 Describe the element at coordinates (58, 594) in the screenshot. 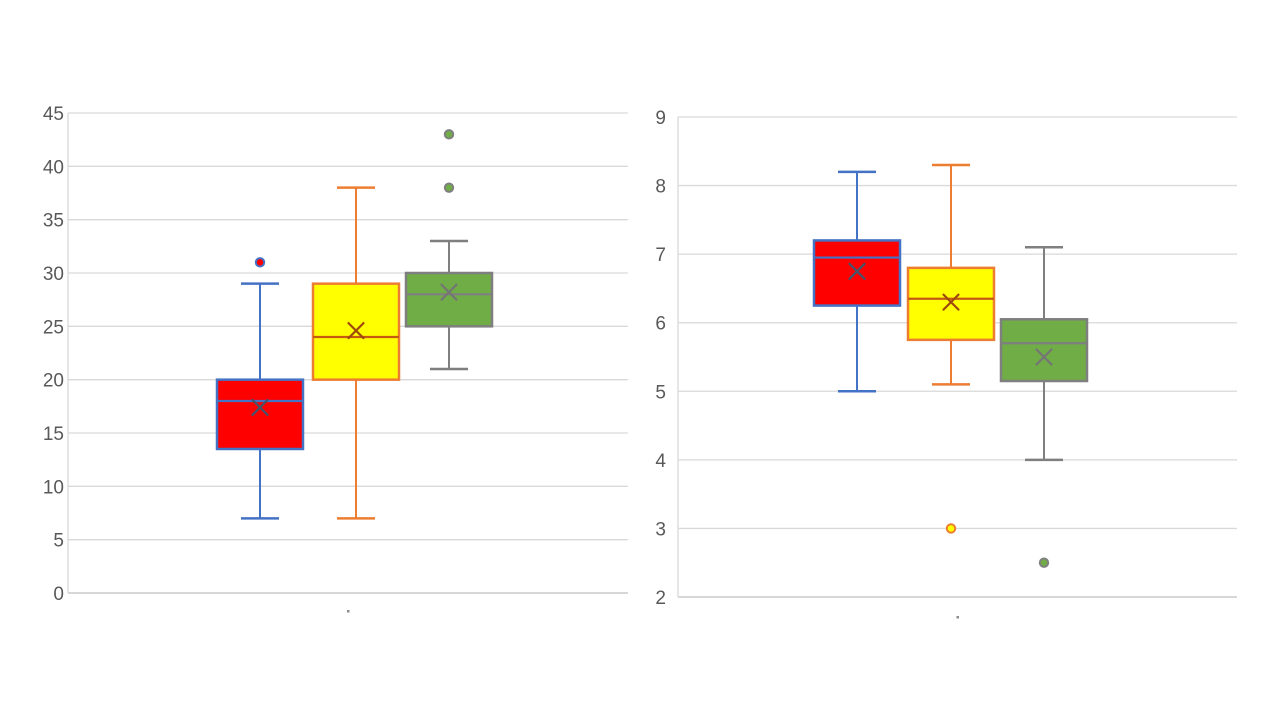

I see `y-tick-label: 0` at that location.